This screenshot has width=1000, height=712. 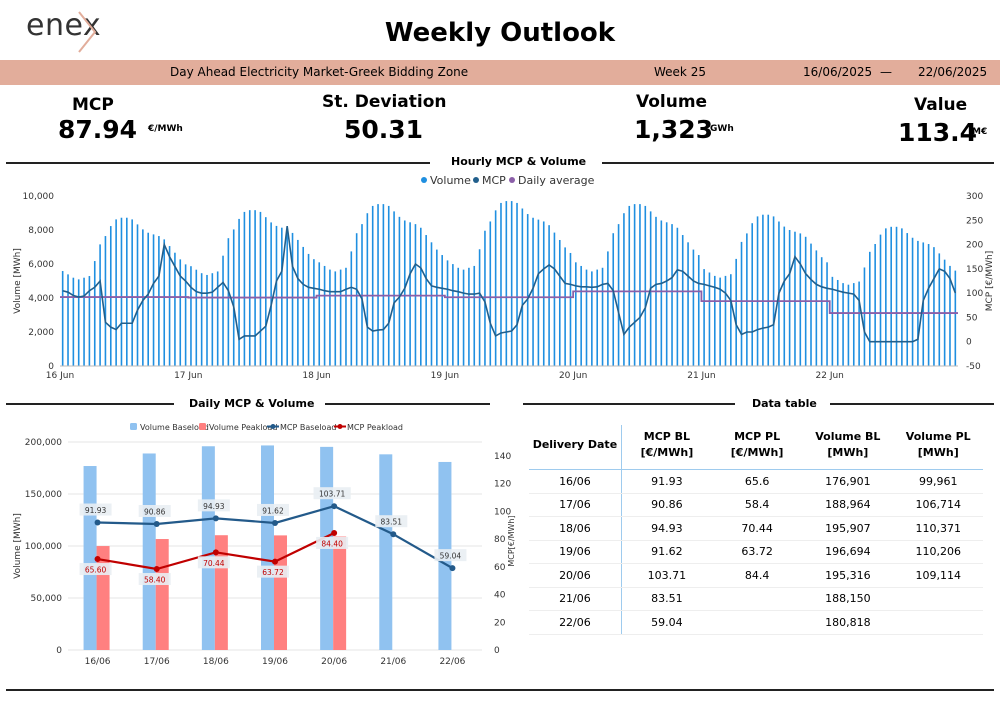 What do you see at coordinates (848, 599) in the screenshot?
I see `table-cell: 188,150` at bounding box center [848, 599].